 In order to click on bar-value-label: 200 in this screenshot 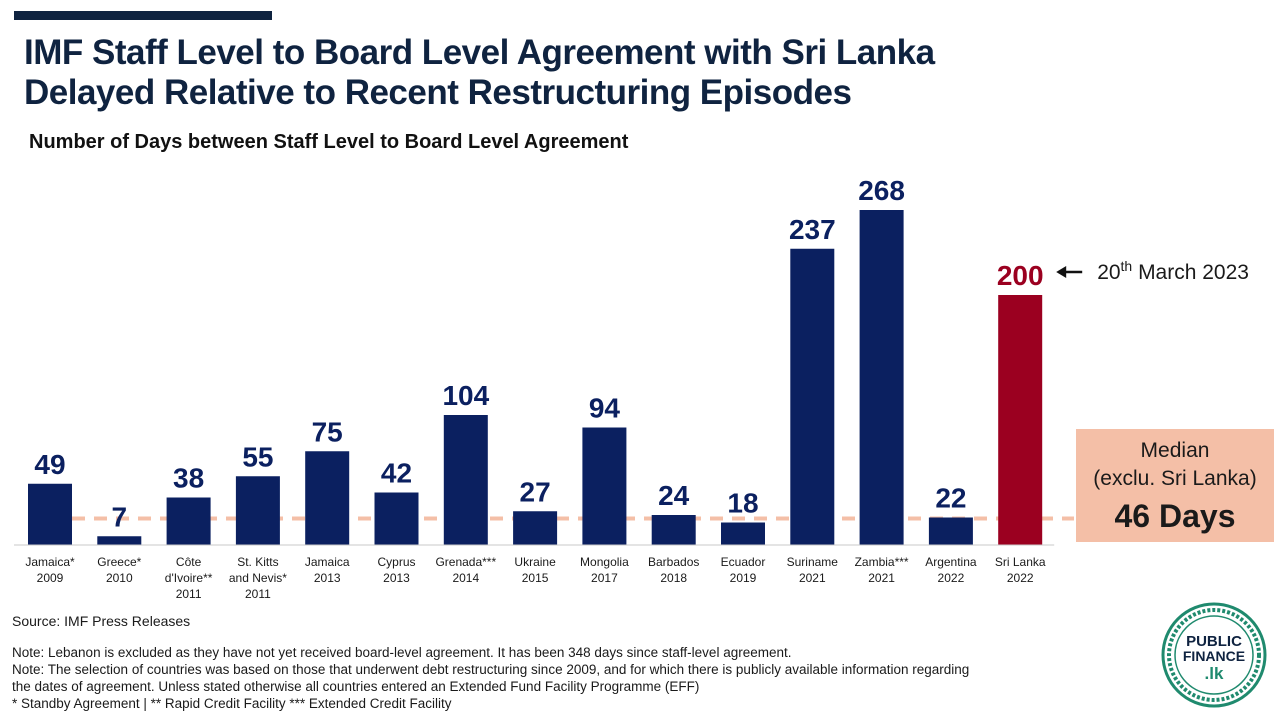, I will do `click(1020, 275)`.